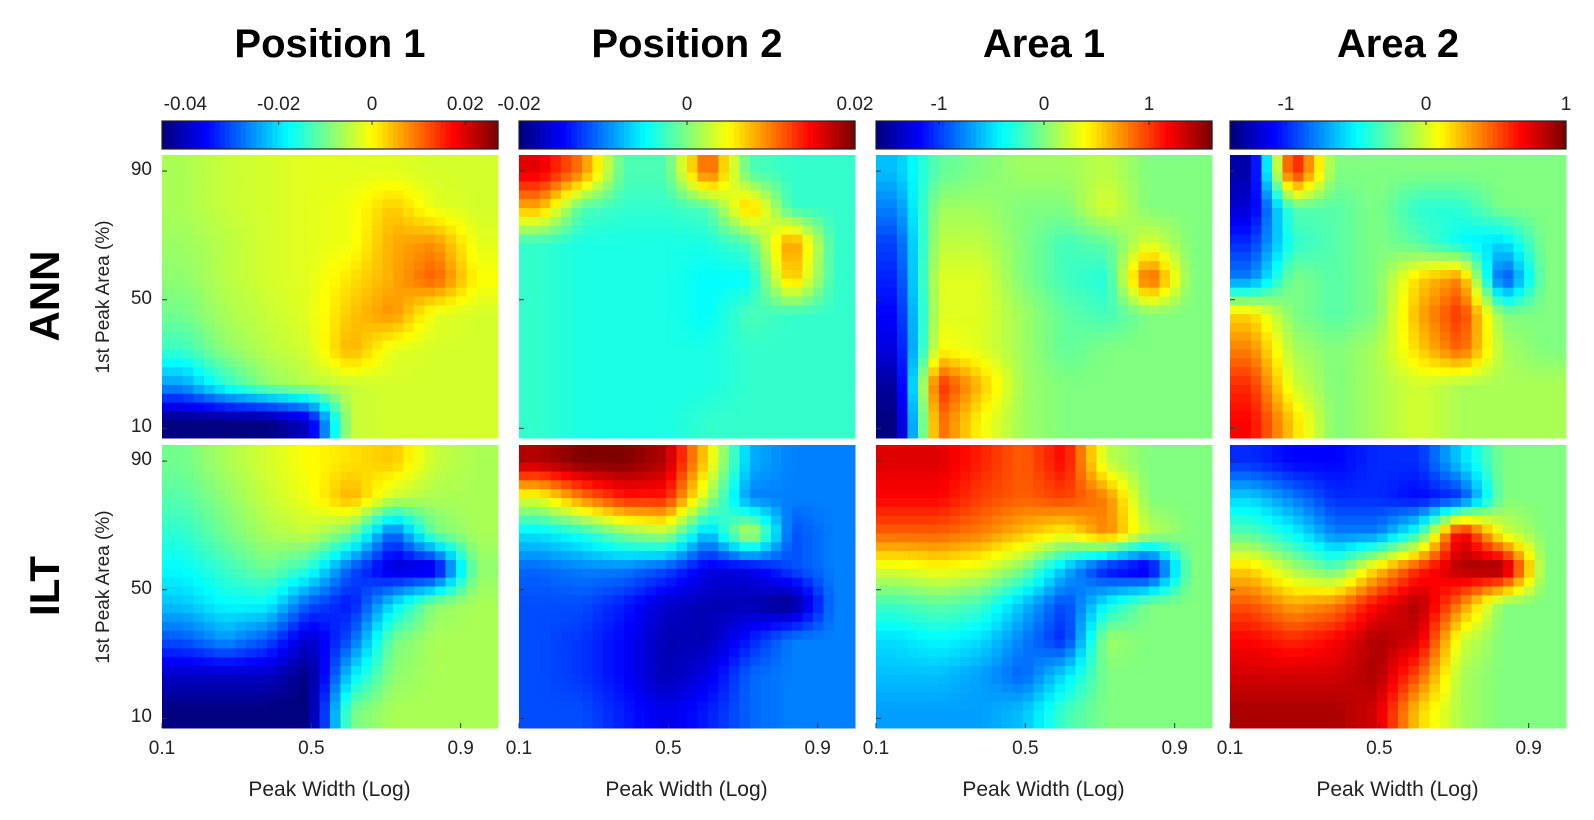 The height and width of the screenshot is (820, 1594). Describe the element at coordinates (460, 748) in the screenshot. I see `x-tick-label: 0.9` at that location.